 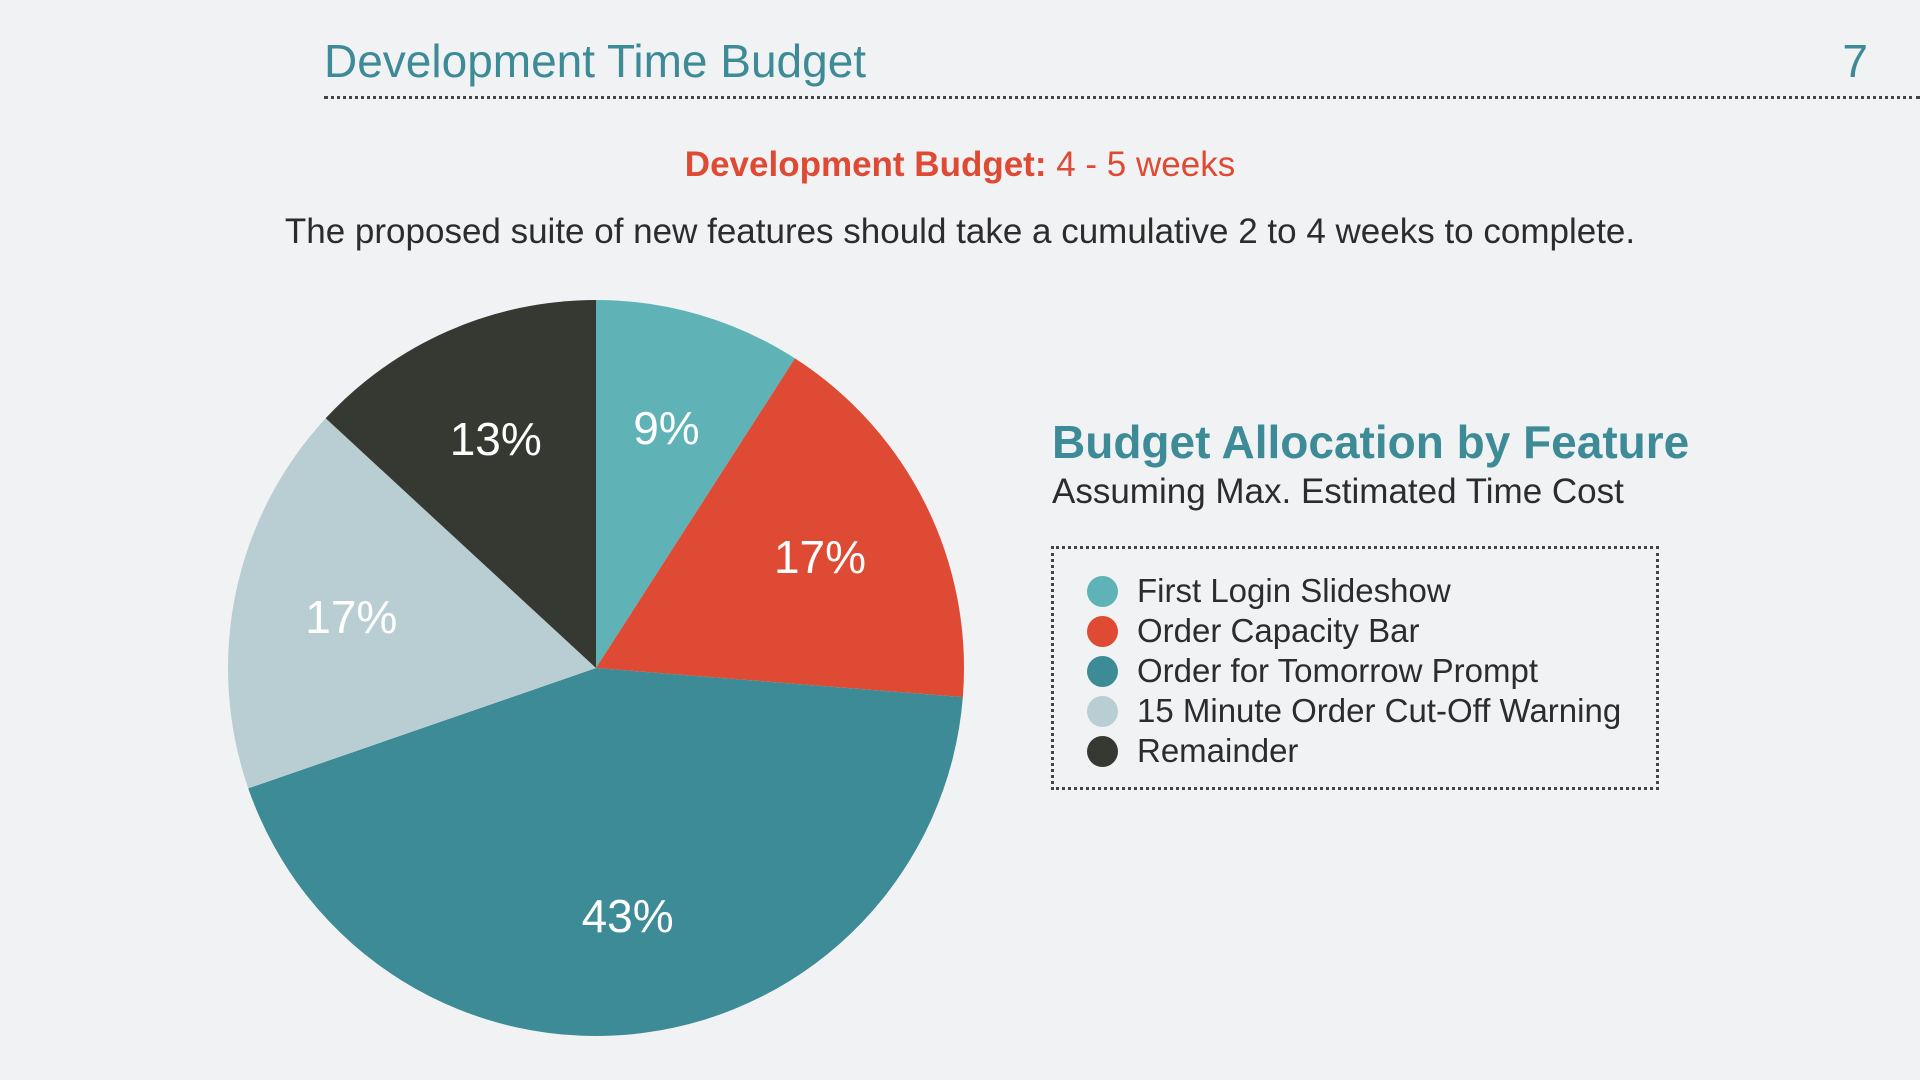 I want to click on legend-label: Remainder, so click(x=1218, y=750).